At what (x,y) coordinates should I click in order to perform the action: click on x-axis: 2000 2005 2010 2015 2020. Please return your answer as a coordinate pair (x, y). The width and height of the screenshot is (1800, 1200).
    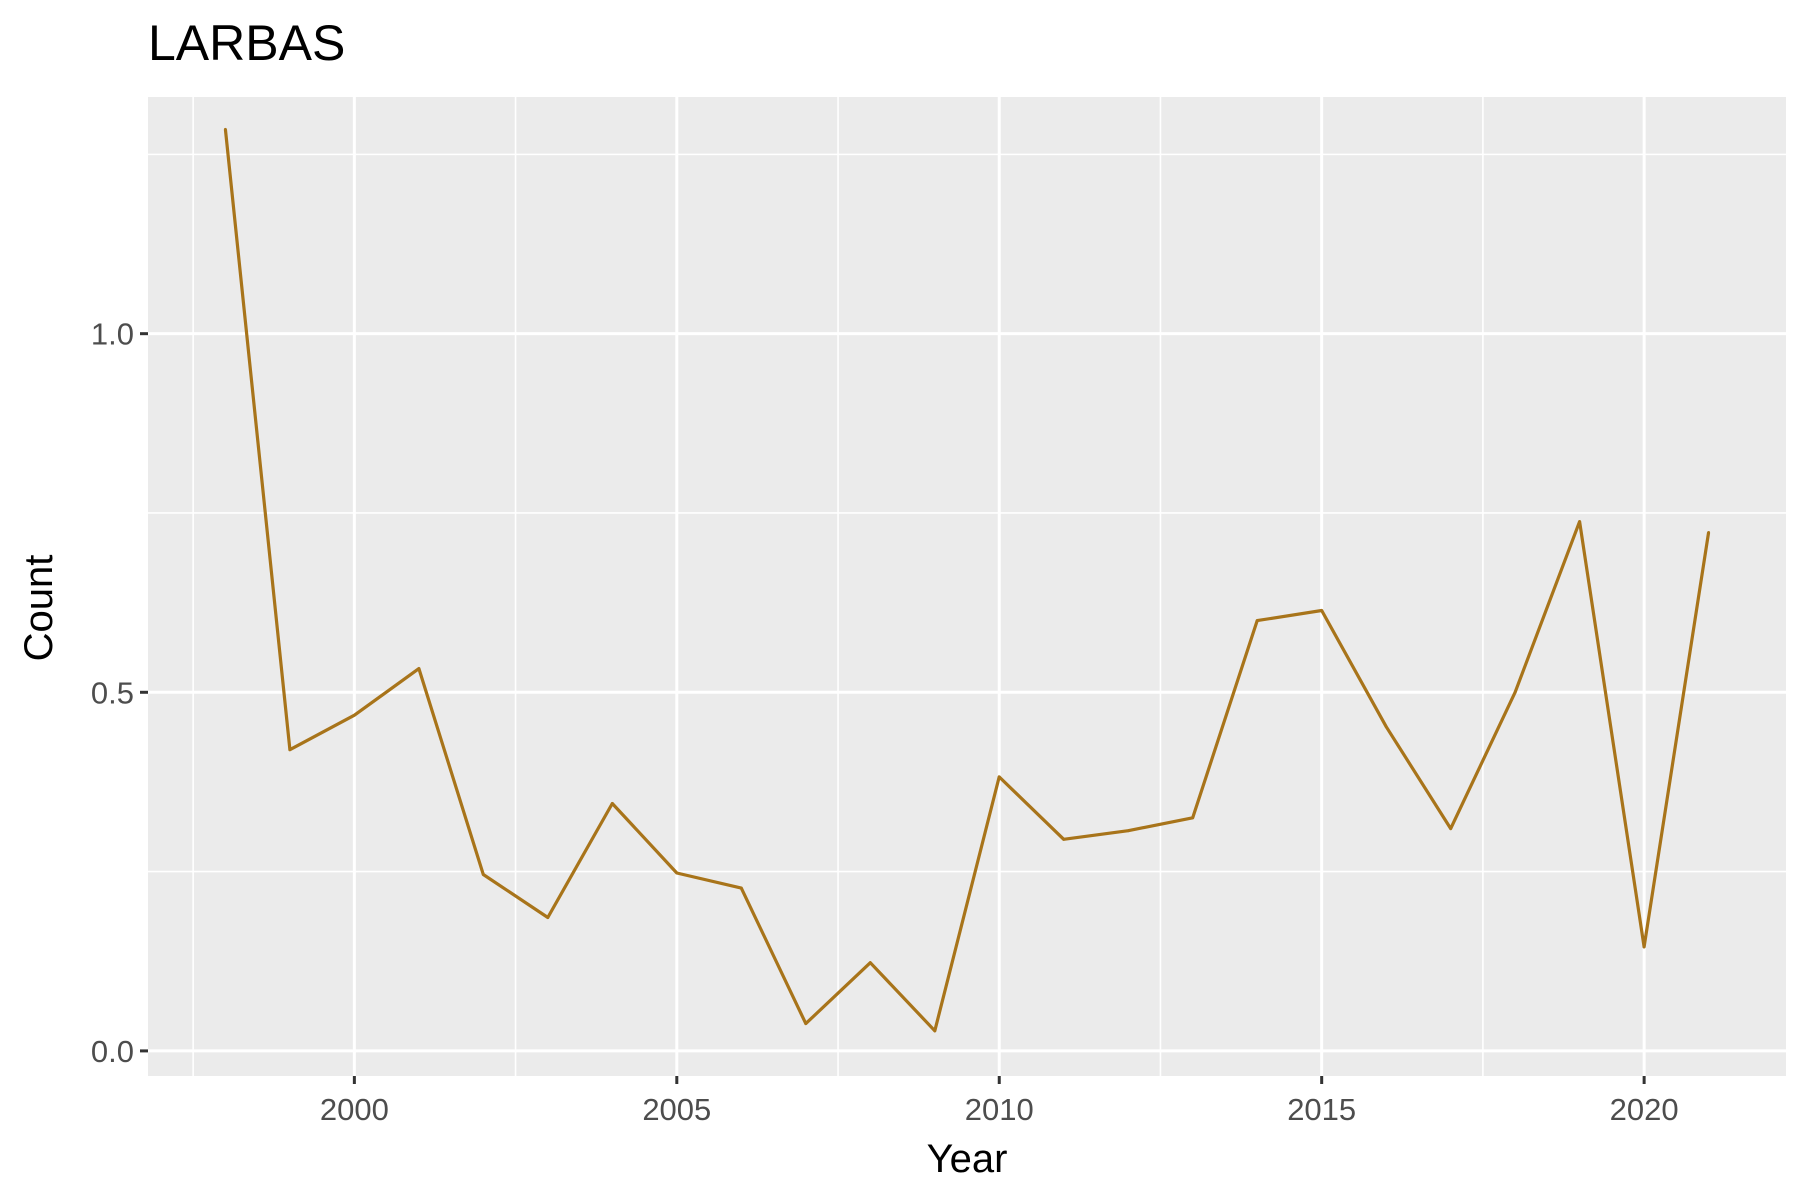
    Looking at the image, I should click on (999, 1101).